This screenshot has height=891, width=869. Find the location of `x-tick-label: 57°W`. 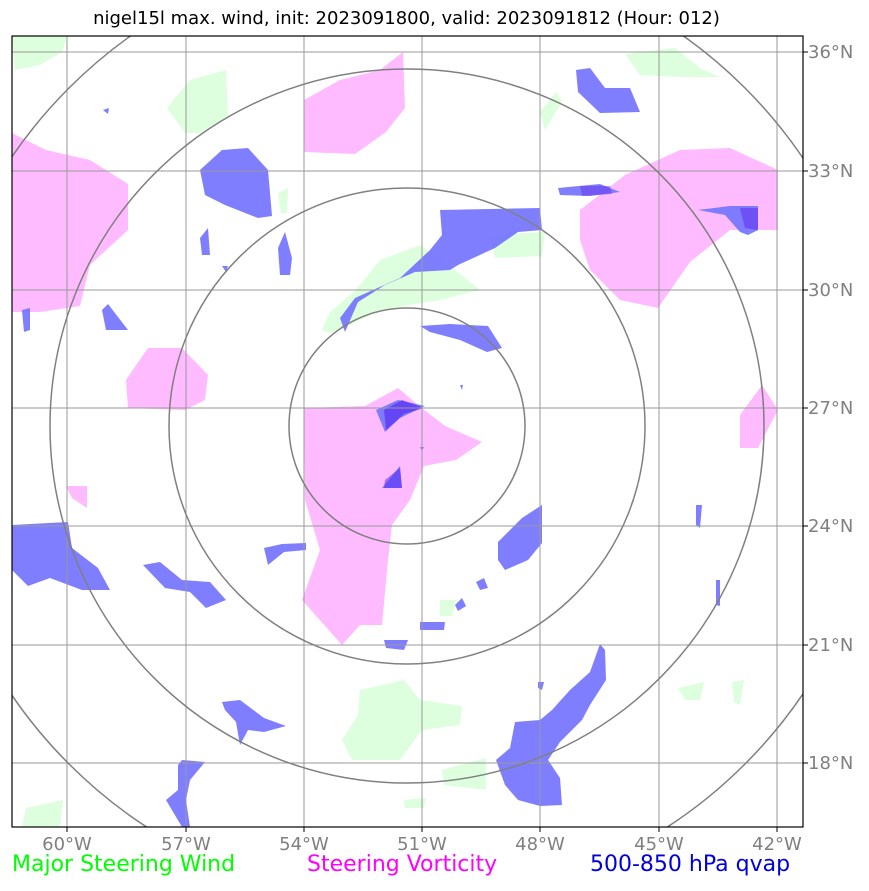

x-tick-label: 57°W is located at coordinates (186, 844).